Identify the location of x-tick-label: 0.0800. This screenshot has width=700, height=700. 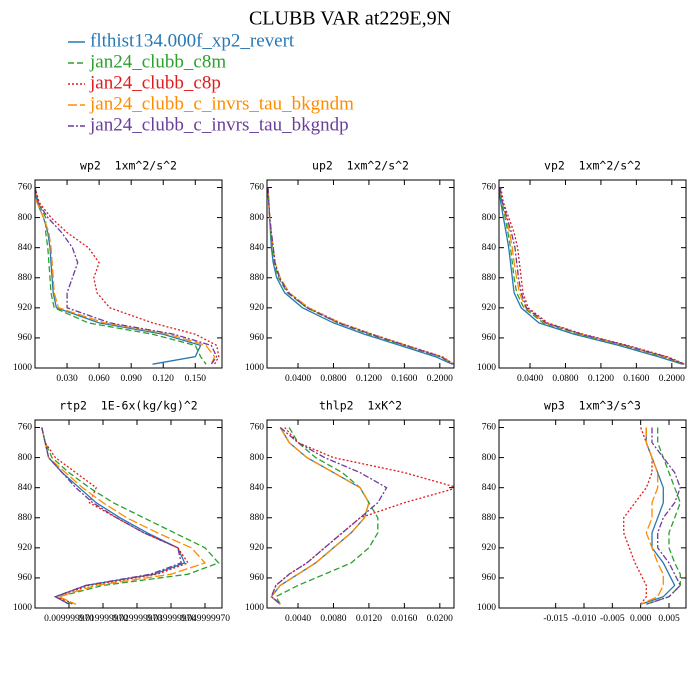
(333, 379).